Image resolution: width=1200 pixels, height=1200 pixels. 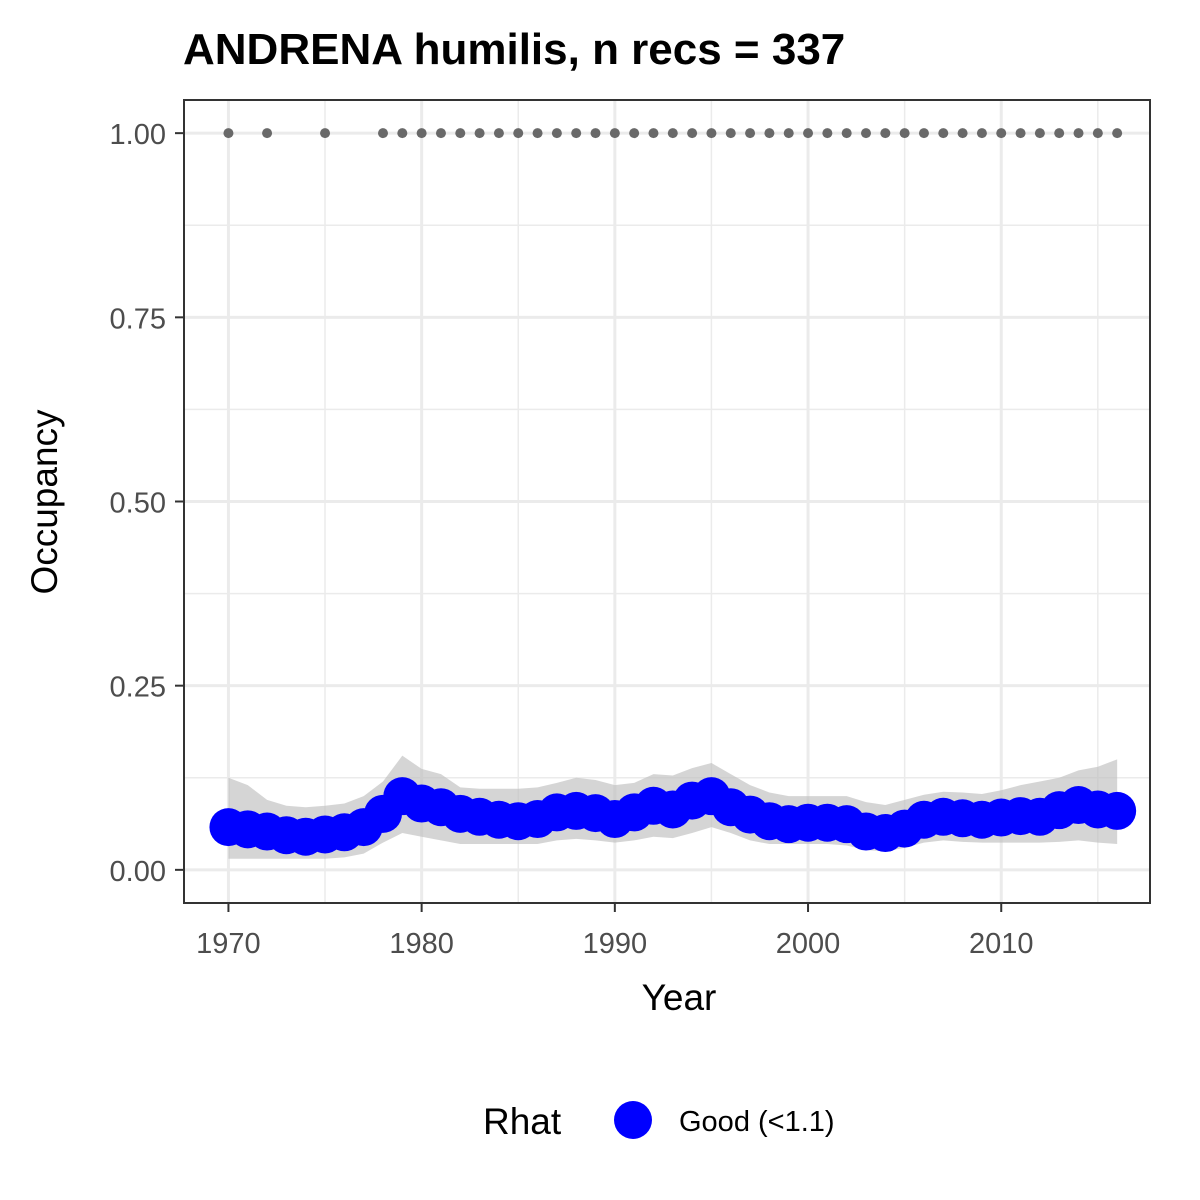 What do you see at coordinates (138, 688) in the screenshot?
I see `y-tick-label: 0.25` at bounding box center [138, 688].